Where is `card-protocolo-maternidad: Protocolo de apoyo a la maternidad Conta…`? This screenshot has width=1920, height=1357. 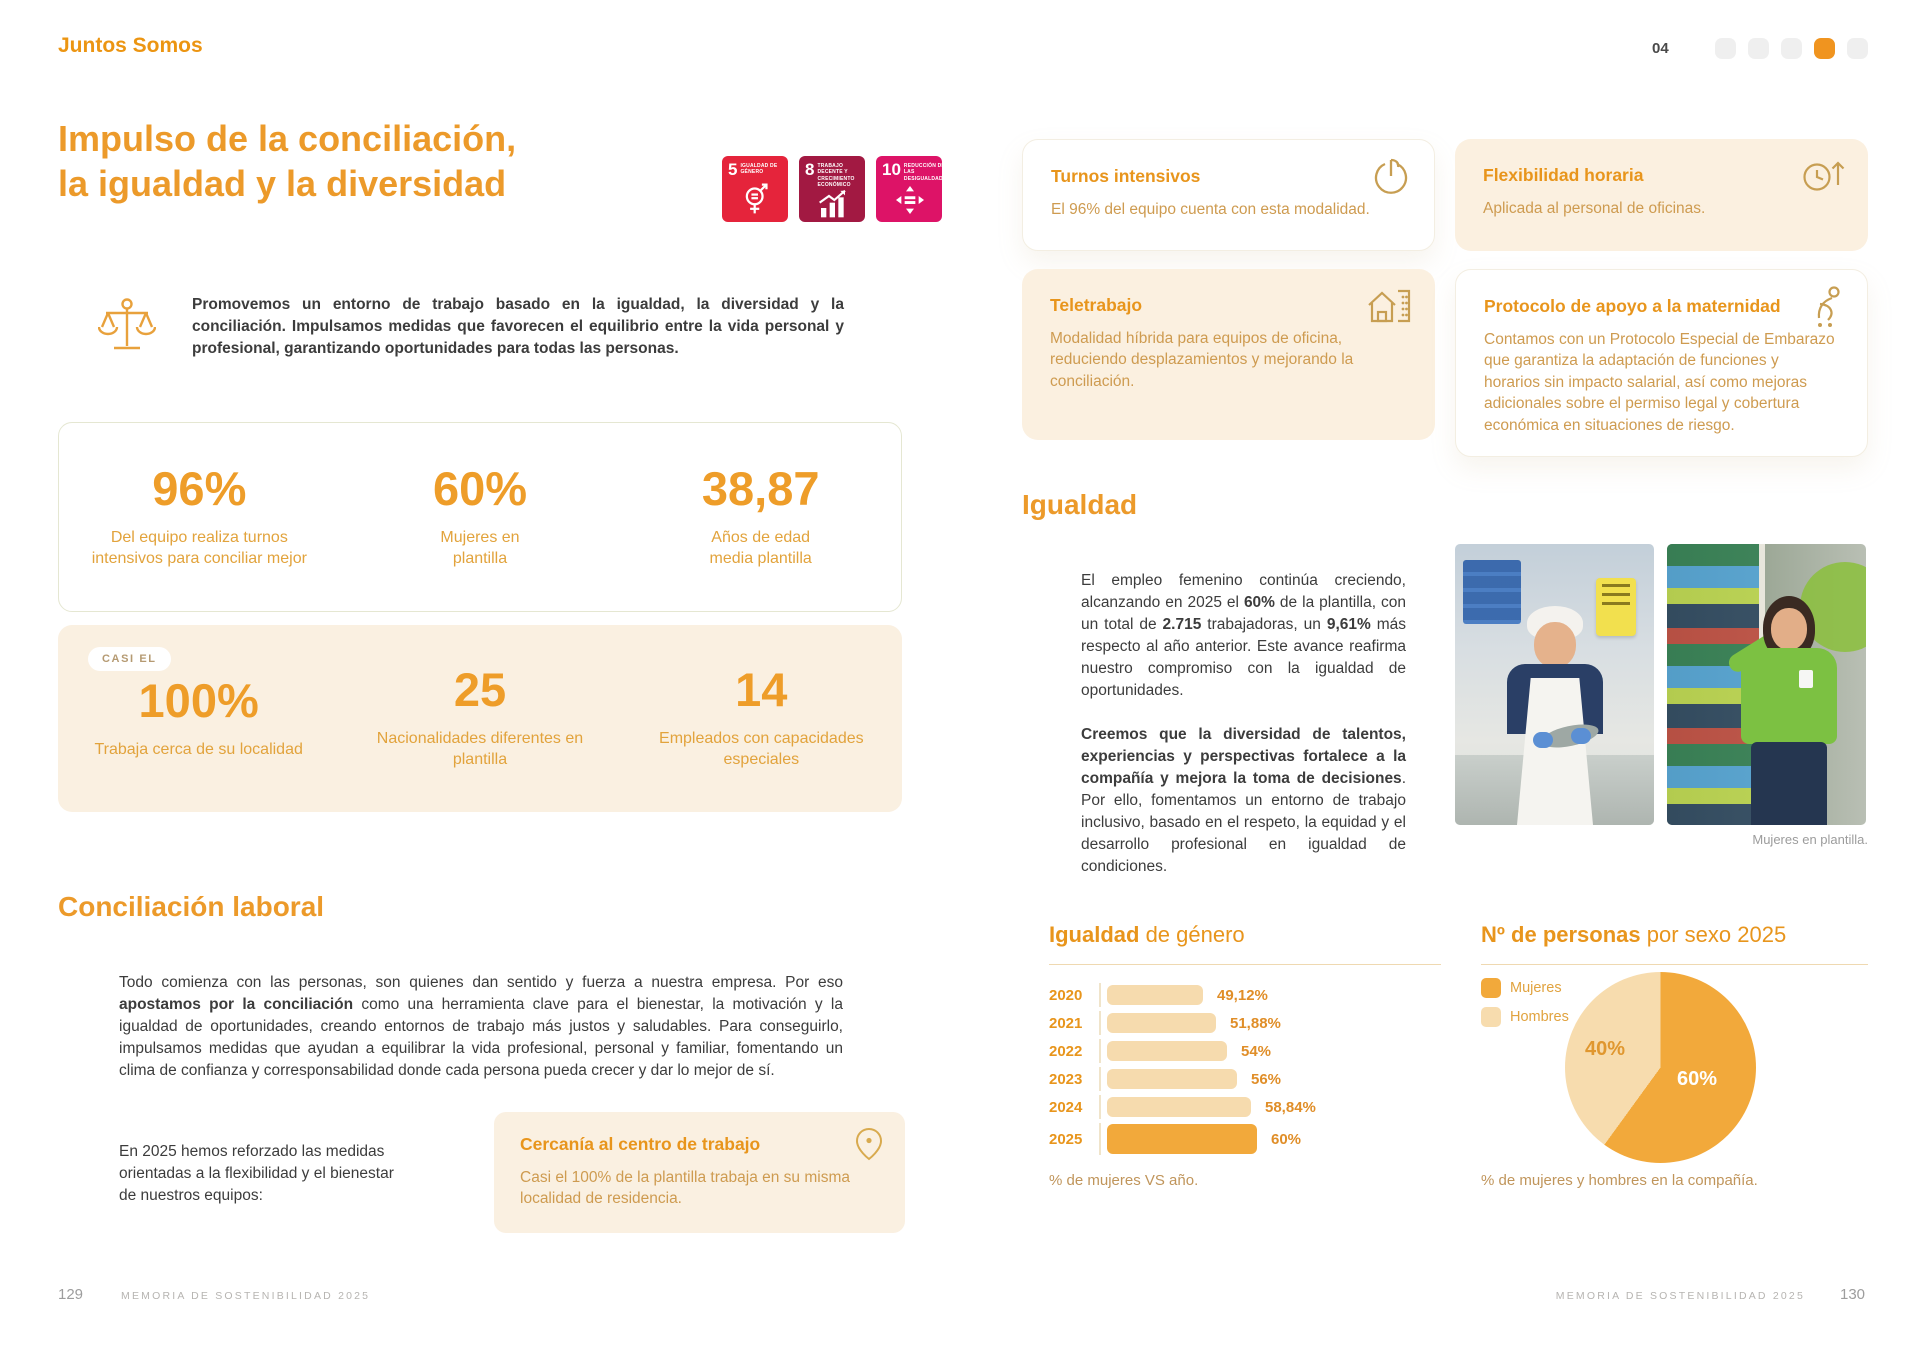 card-protocolo-maternidad: Protocolo de apoyo a la maternidad Conta… is located at coordinates (1661, 363).